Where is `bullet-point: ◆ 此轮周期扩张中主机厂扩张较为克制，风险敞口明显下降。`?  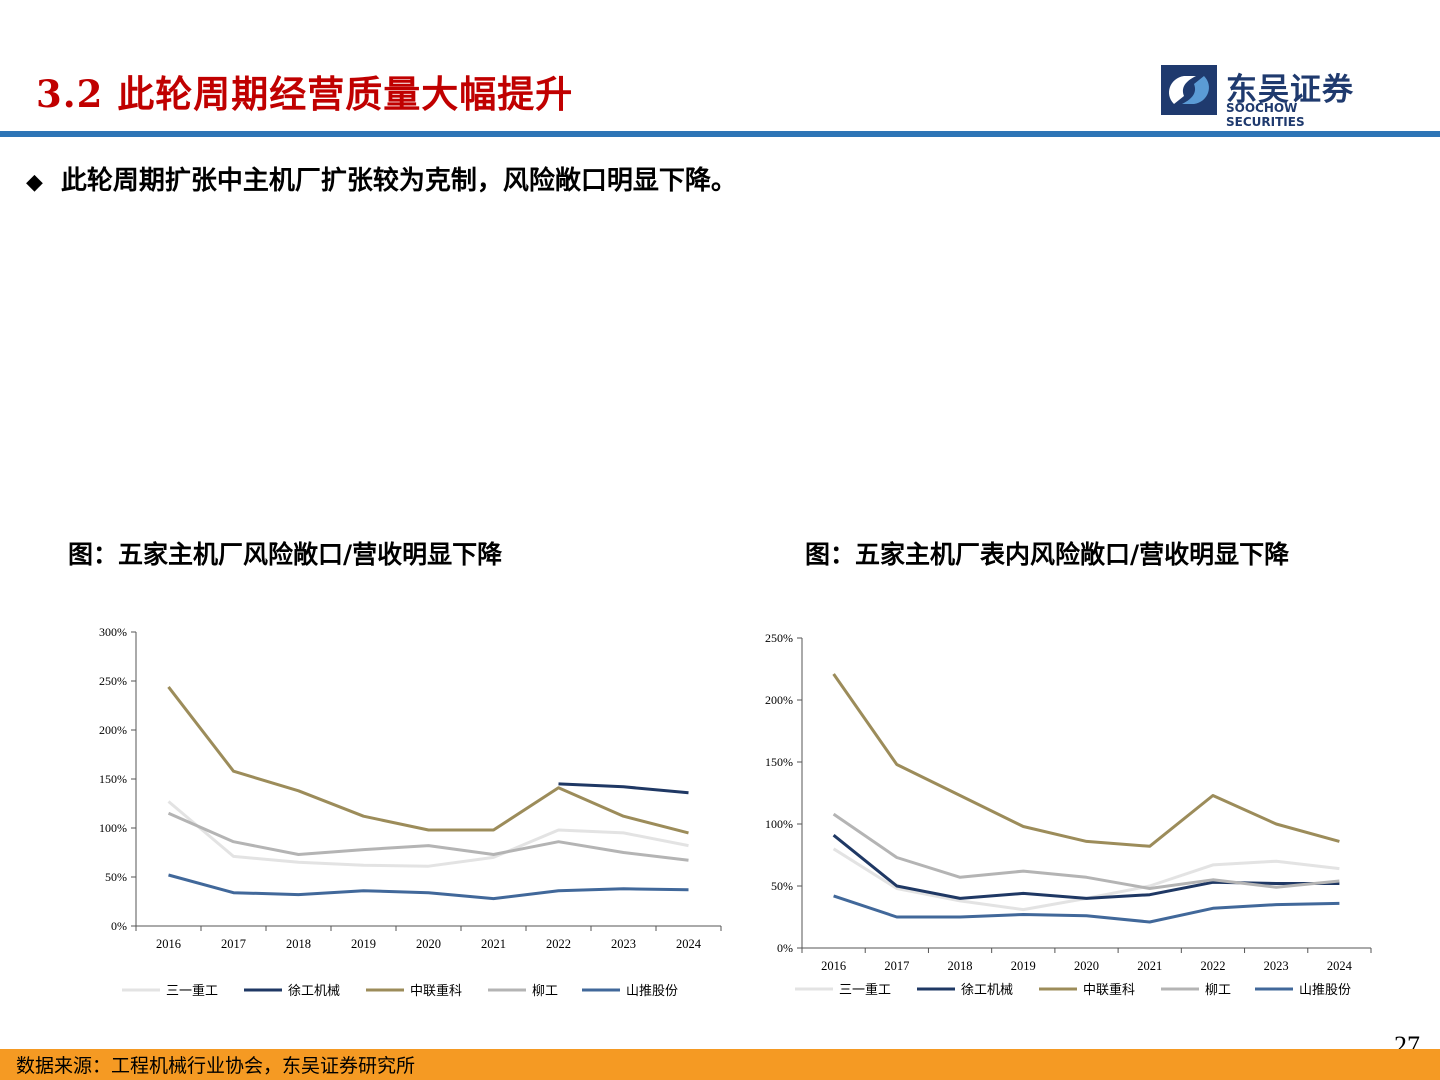
bullet-point: ◆ 此轮周期扩张中主机厂扩张较为克制，风险敞口明显下降。 is located at coordinates (381, 178).